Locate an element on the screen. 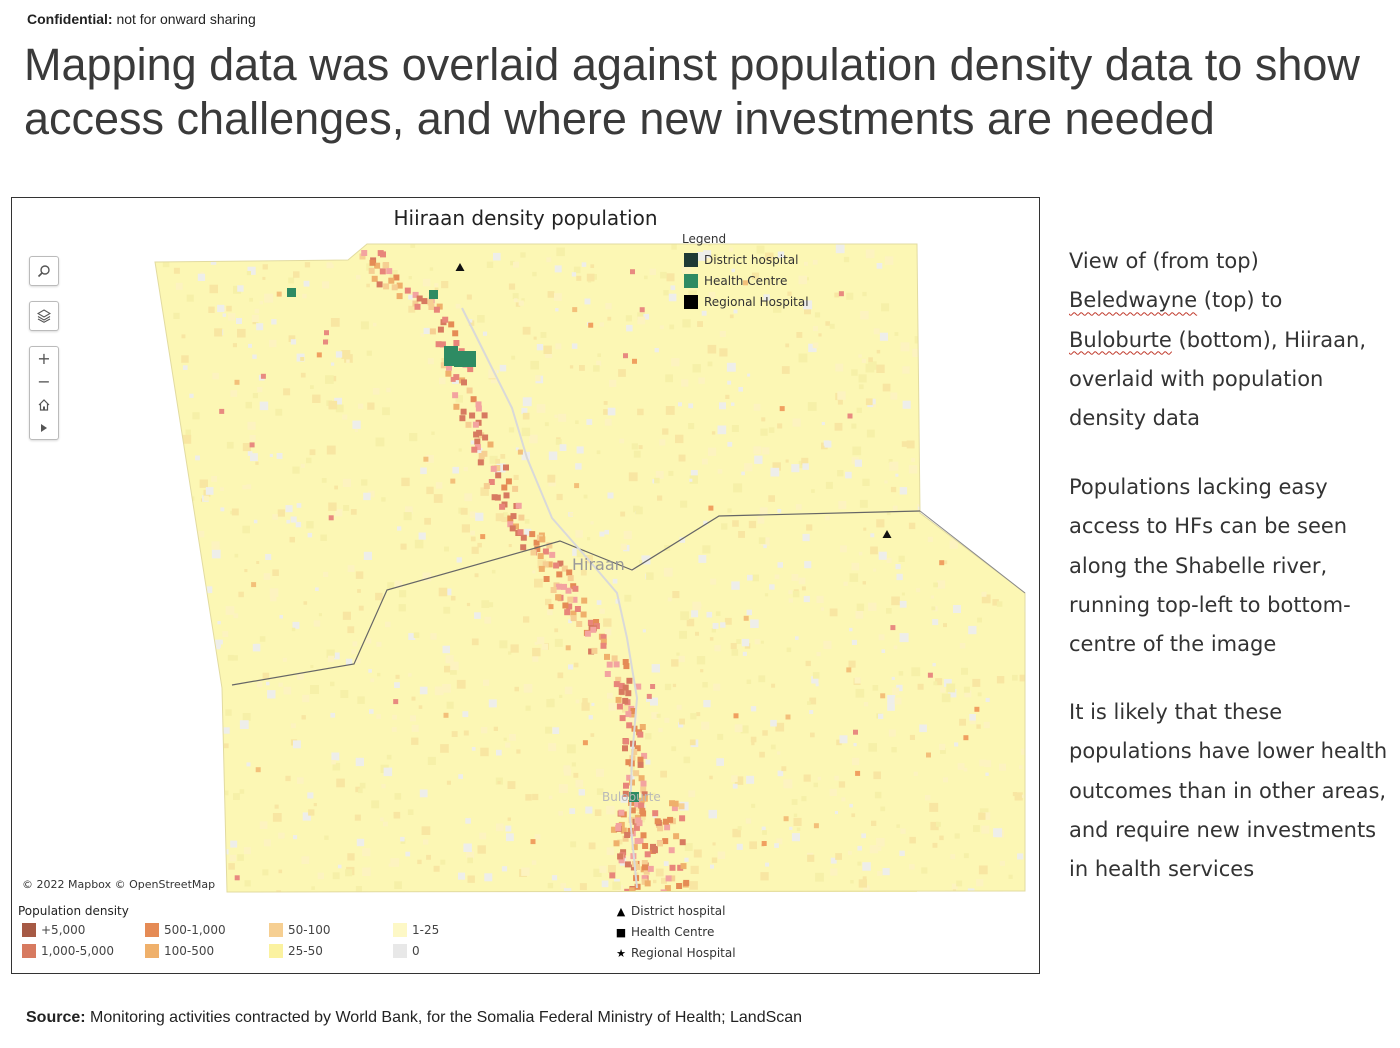  density-legend-label: 500-1,000 is located at coordinates (195, 930).